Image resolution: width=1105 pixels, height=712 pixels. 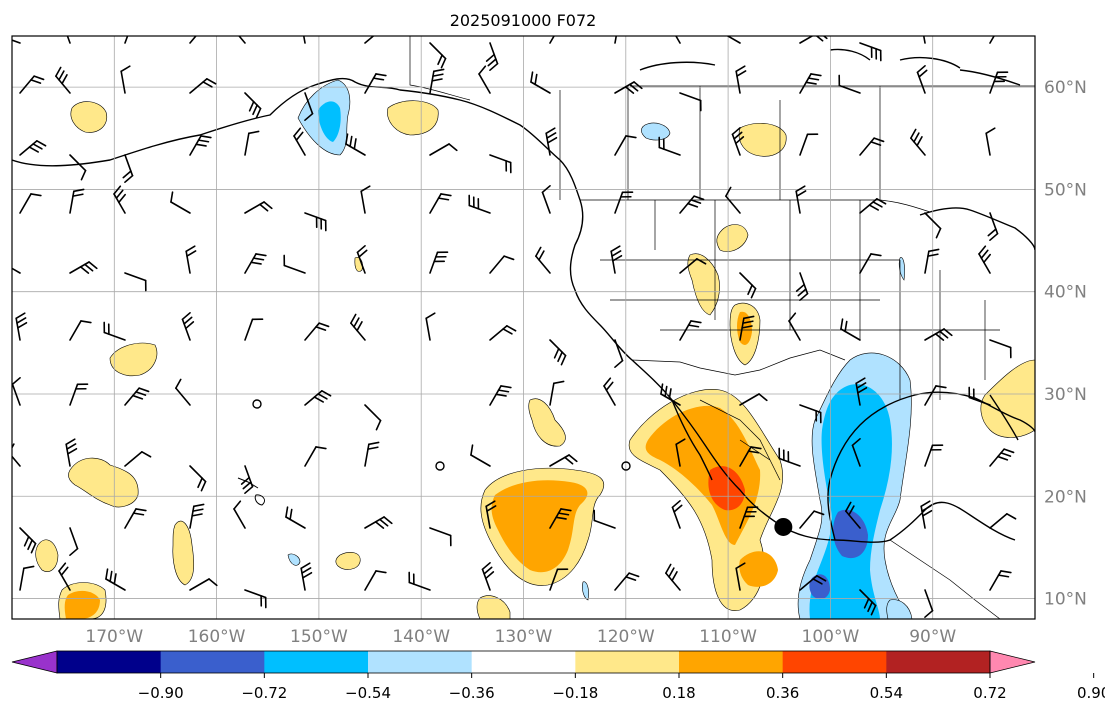 What do you see at coordinates (1065, 395) in the screenshot?
I see `latitude-tick-label: 30°N` at bounding box center [1065, 395].